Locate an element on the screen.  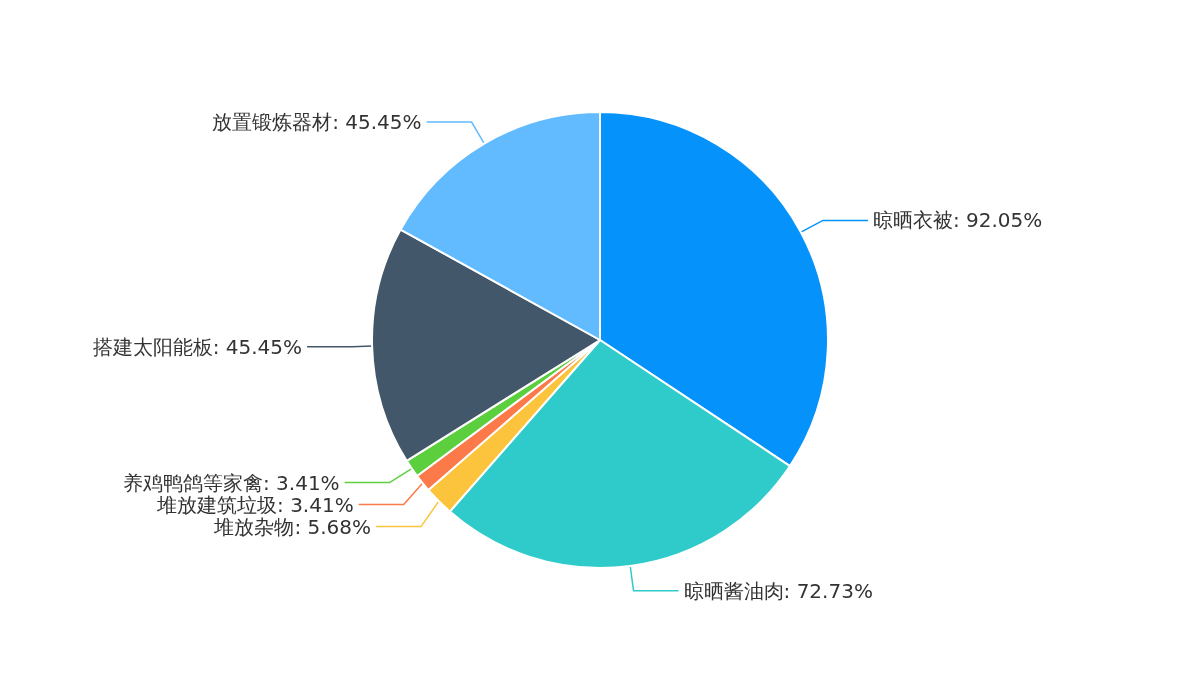
slice-label: 搭建太阳能板: 45.45% is located at coordinates (197, 346).